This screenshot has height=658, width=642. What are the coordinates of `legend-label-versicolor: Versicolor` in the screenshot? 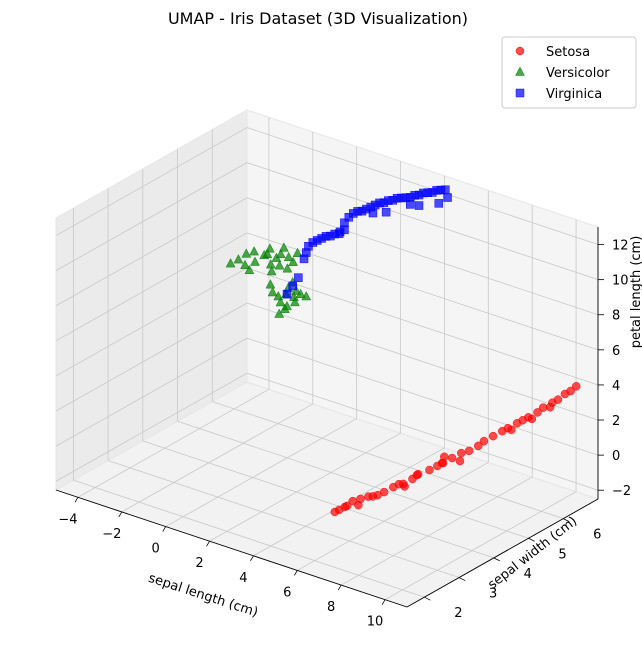 It's located at (578, 73).